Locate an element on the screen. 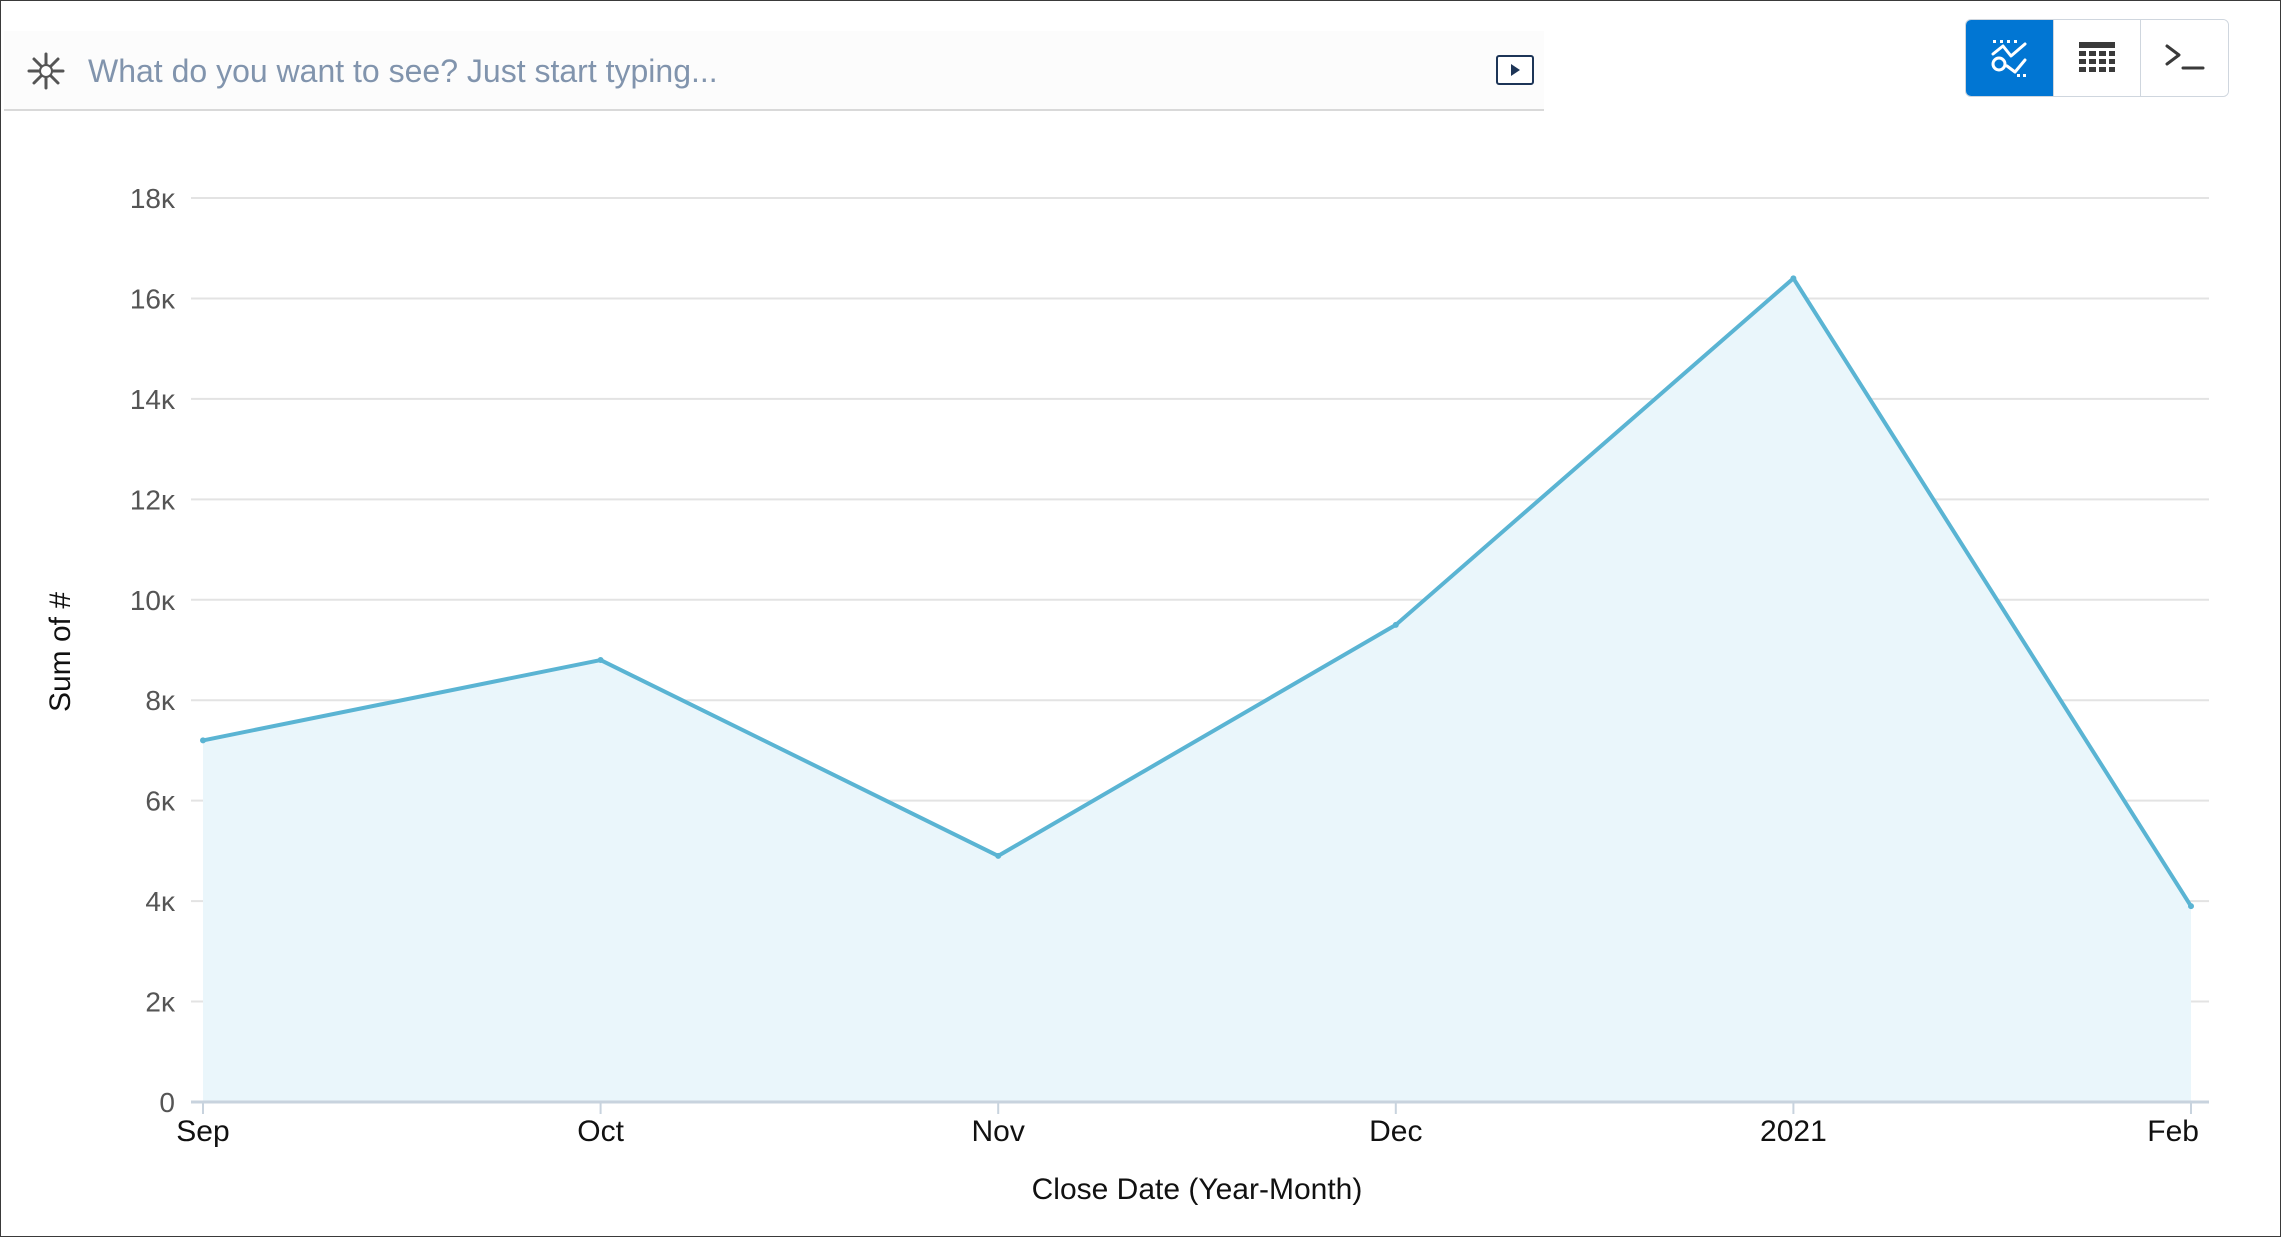 Image resolution: width=2281 pixels, height=1238 pixels. y-axis-title: Sum of # is located at coordinates (60, 652).